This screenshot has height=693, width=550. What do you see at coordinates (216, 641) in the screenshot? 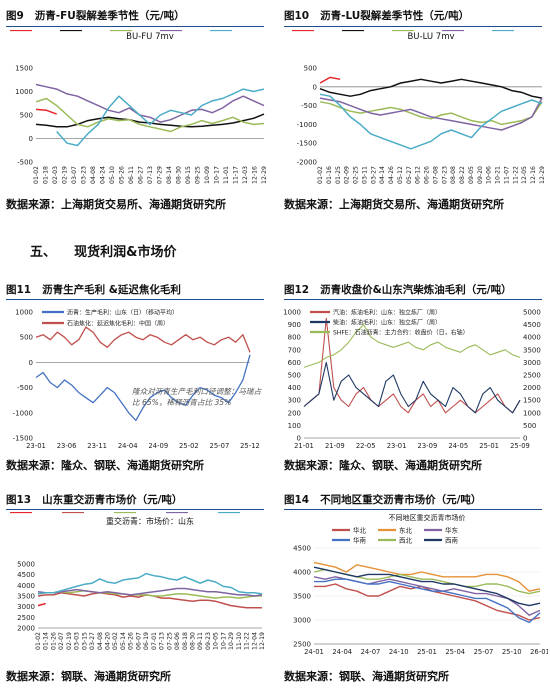
I see `fig13-xtick-23: 10-05` at bounding box center [216, 641].